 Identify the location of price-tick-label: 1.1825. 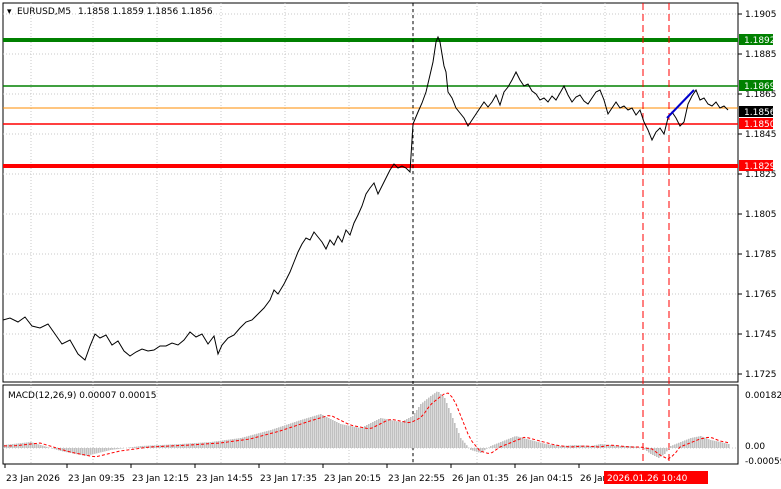
(761, 175).